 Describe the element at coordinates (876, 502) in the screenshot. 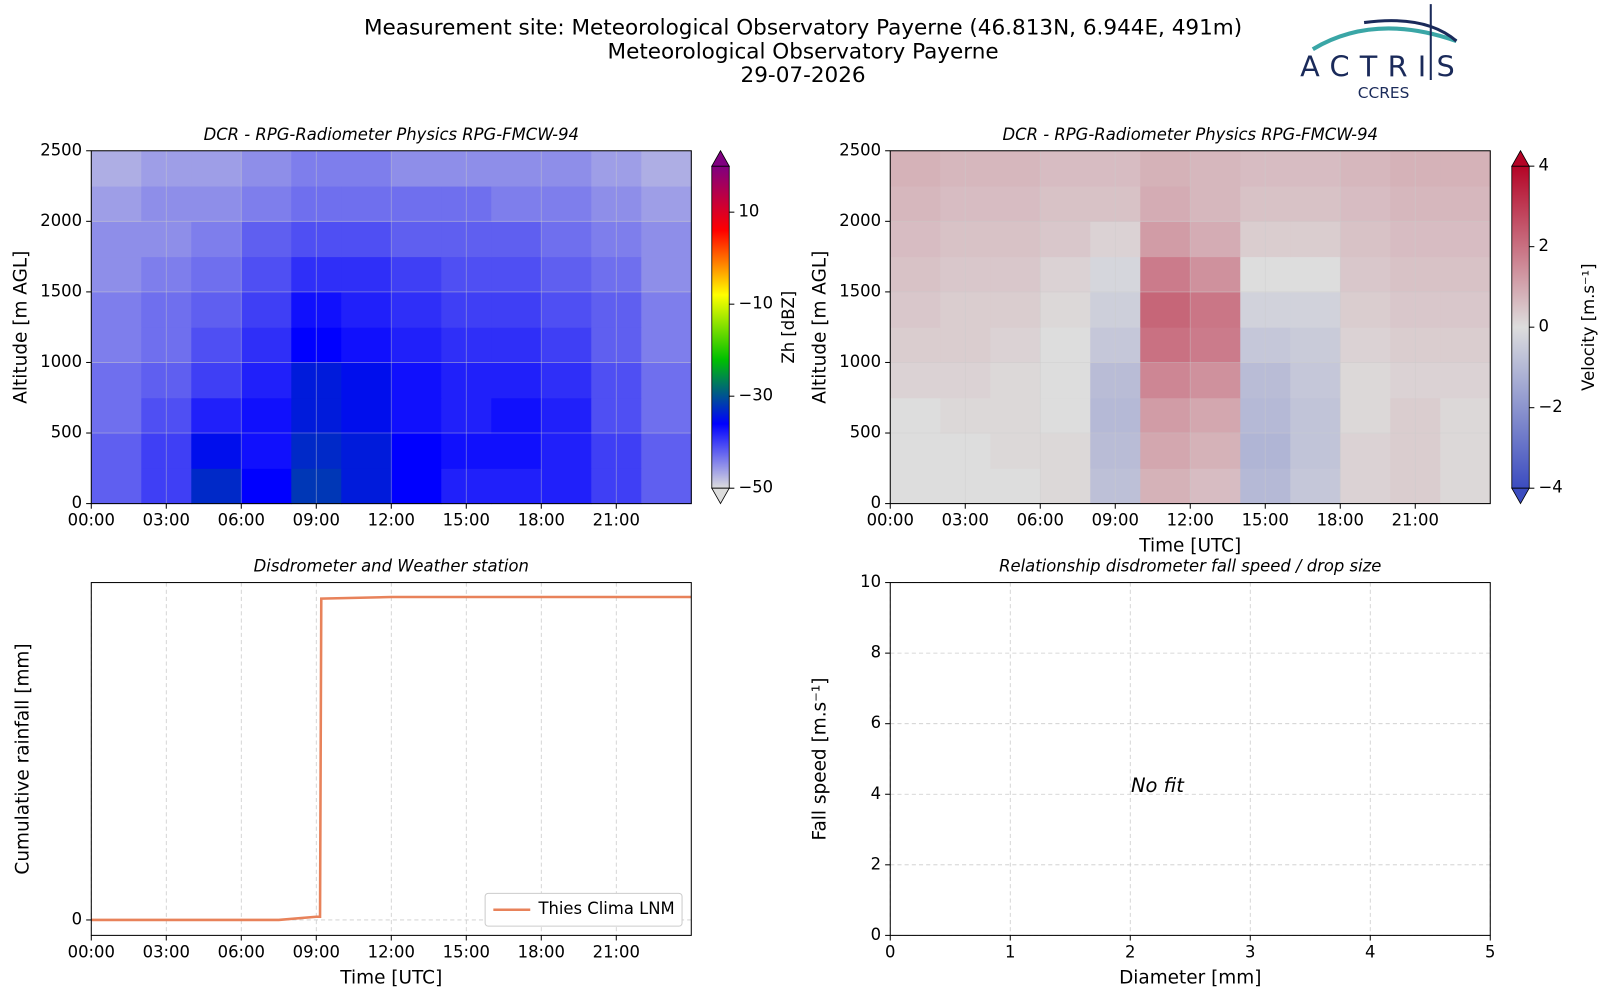

I see `y-tick-label: 0` at that location.